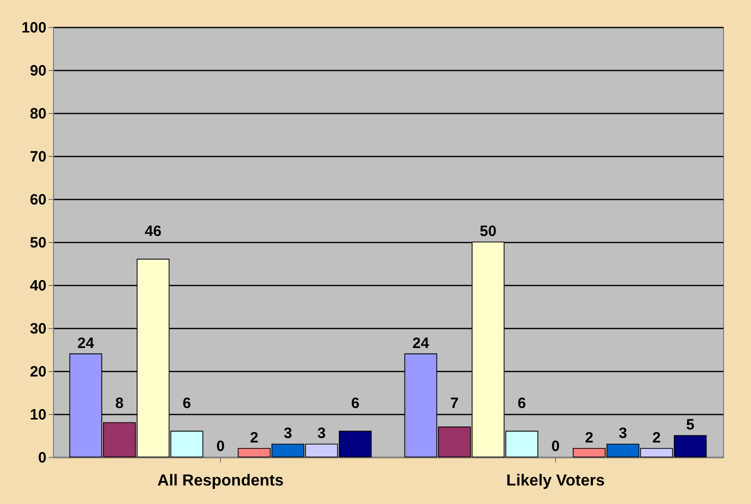  What do you see at coordinates (33, 28) in the screenshot?
I see `y-tick-label: 100` at bounding box center [33, 28].